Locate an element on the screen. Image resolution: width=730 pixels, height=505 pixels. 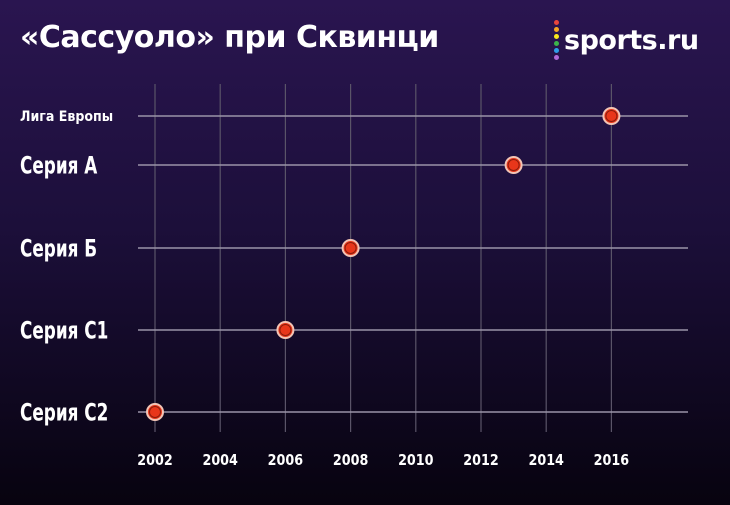
brand-dots-icon is located at coordinates (556, 40).